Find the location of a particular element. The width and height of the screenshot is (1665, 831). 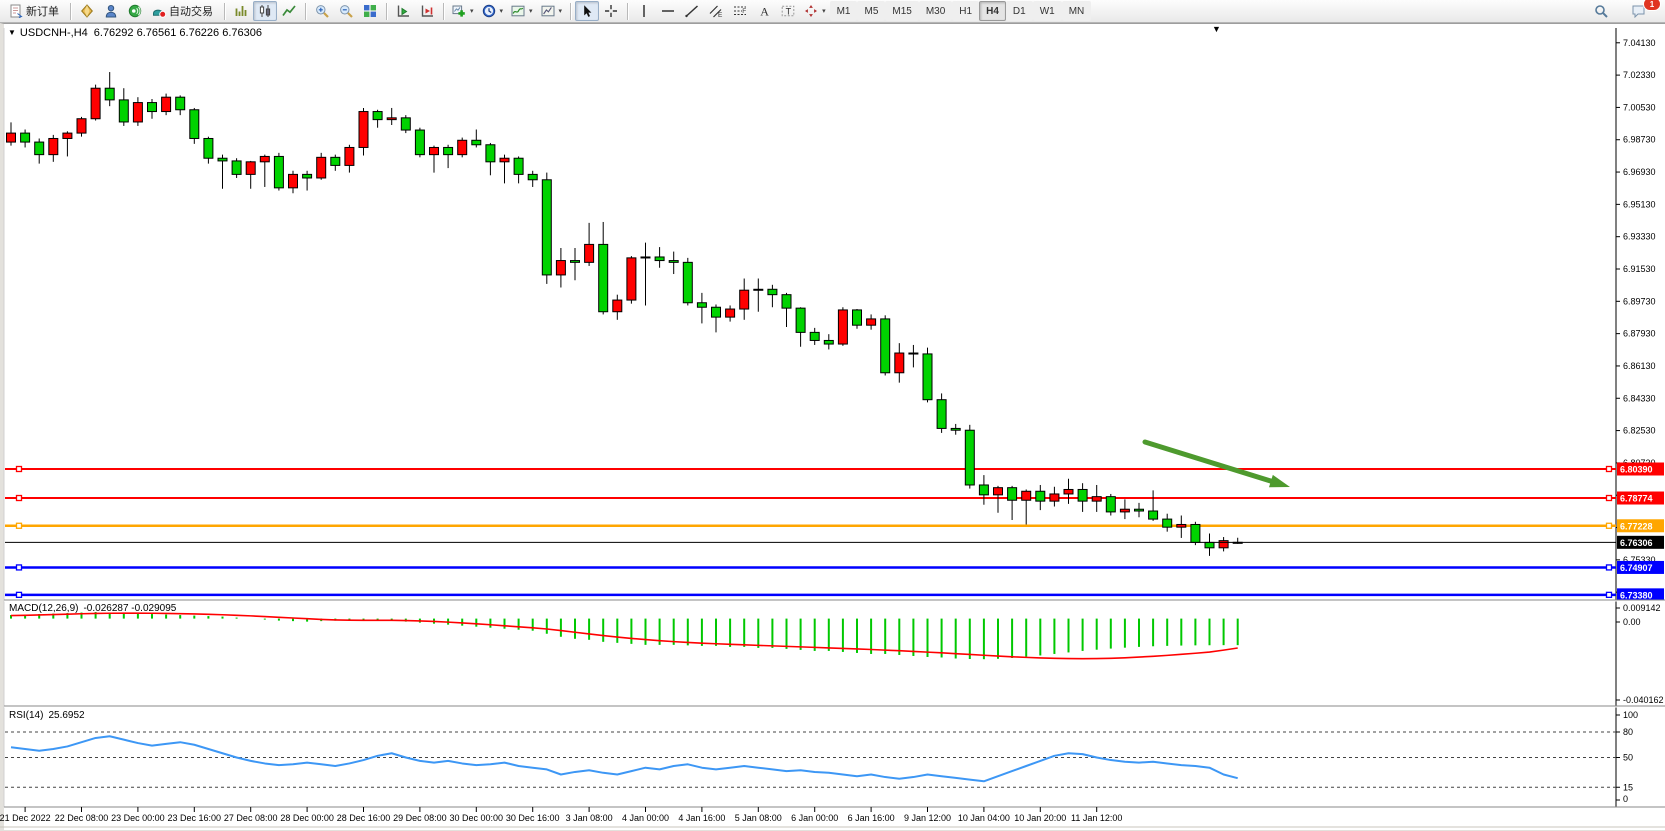

rsi-axis-label: 80 is located at coordinates (1628, 732).